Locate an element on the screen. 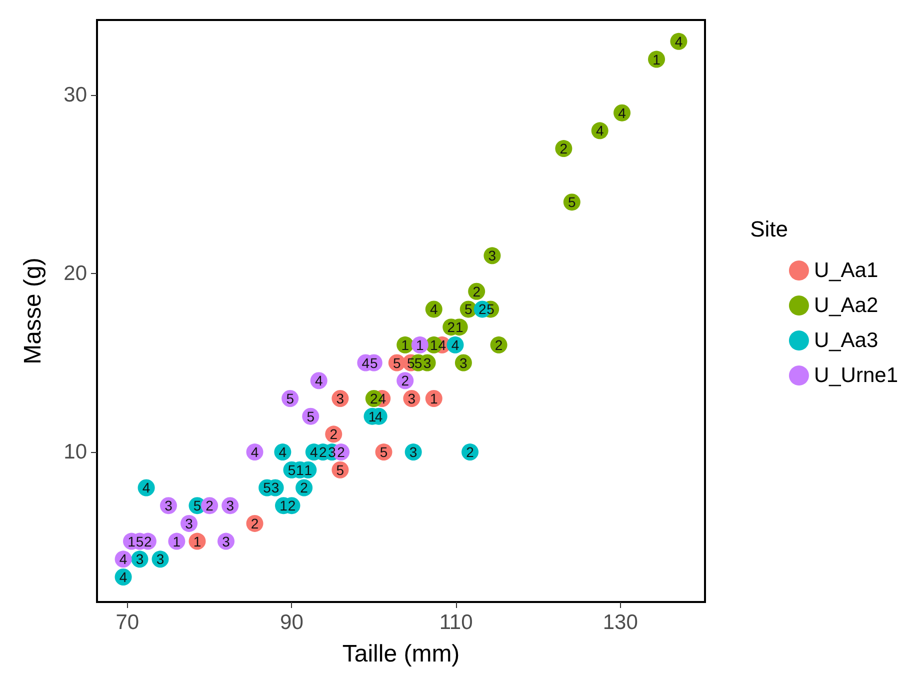  x-tick-label: 130 is located at coordinates (620, 622).